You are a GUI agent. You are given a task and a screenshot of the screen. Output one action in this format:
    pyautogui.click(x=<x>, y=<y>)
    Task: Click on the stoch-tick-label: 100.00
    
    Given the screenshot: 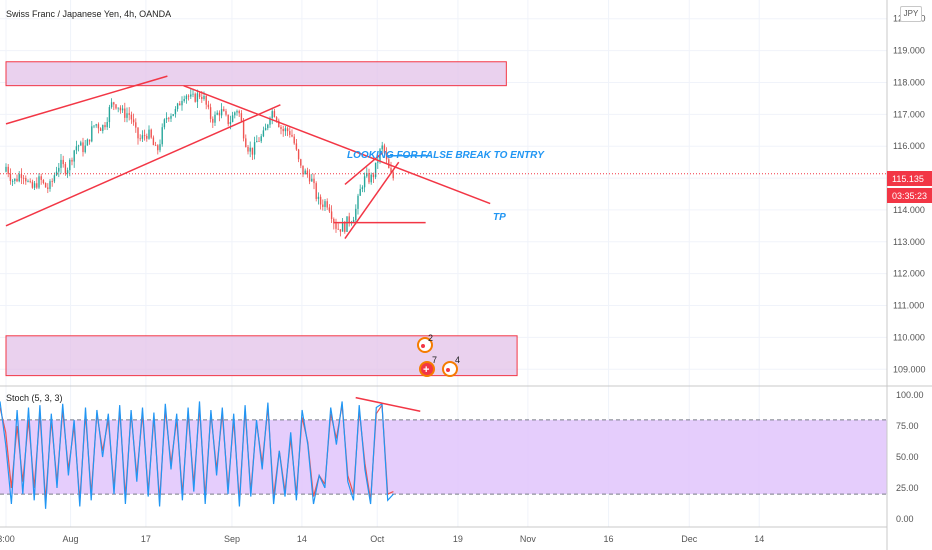 What is the action you would take?
    pyautogui.click(x=910, y=395)
    